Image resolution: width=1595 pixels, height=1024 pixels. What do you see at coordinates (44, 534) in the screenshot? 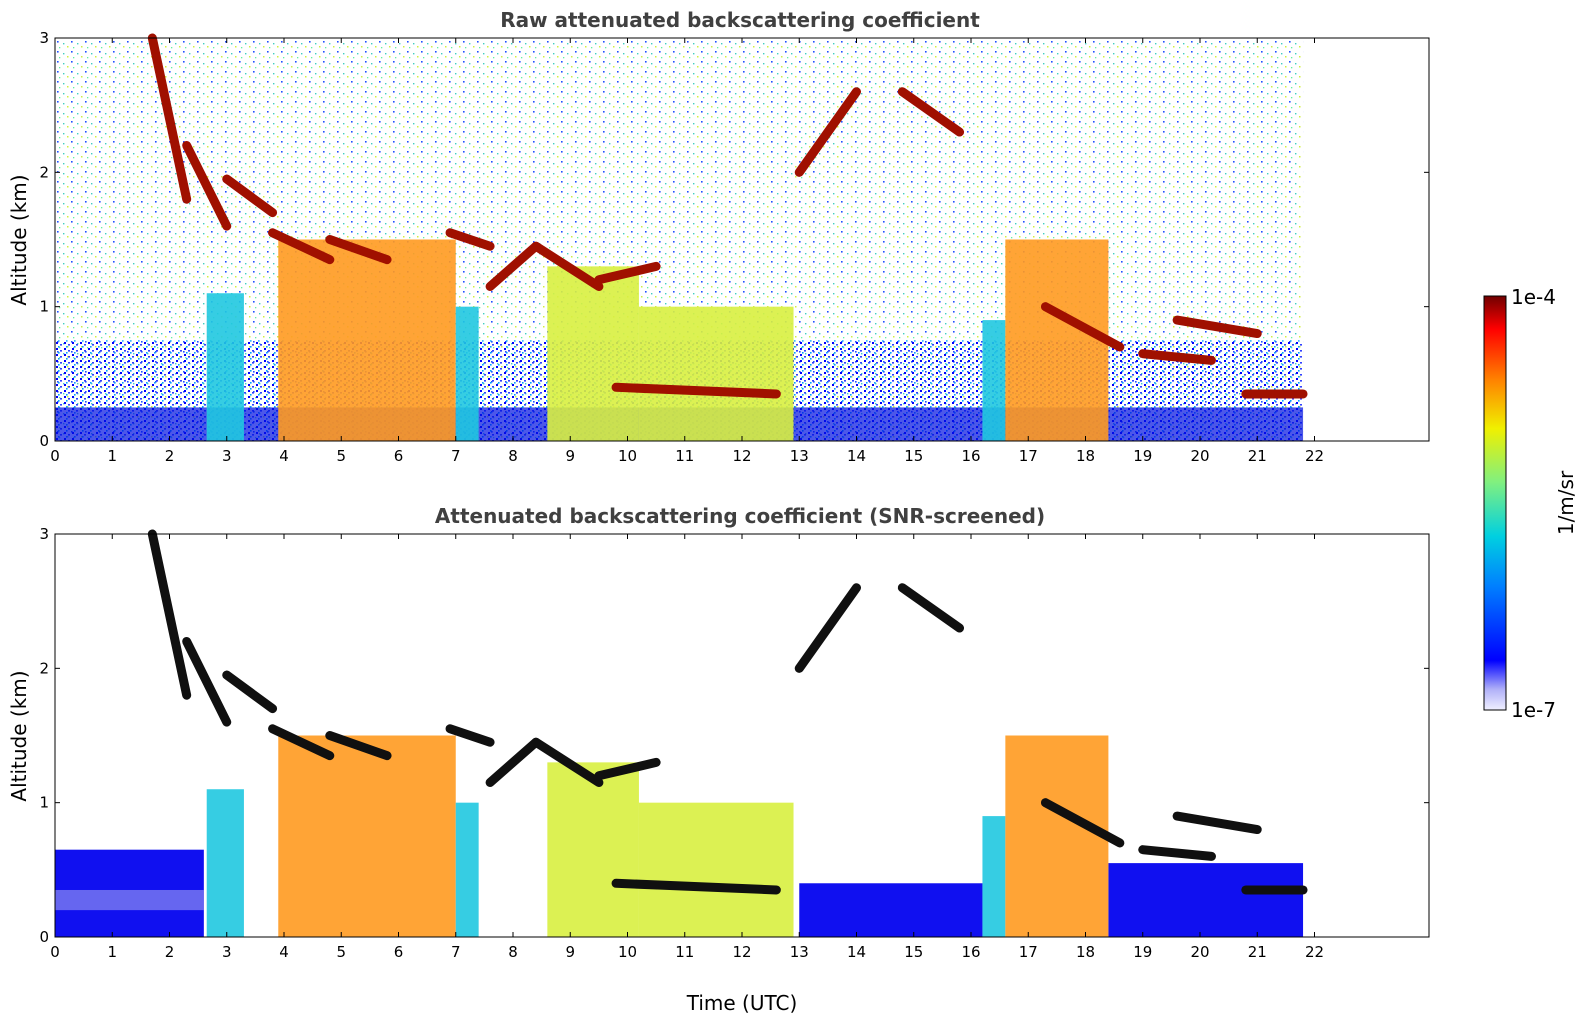
I see `y-tick-label: 3` at bounding box center [44, 534].